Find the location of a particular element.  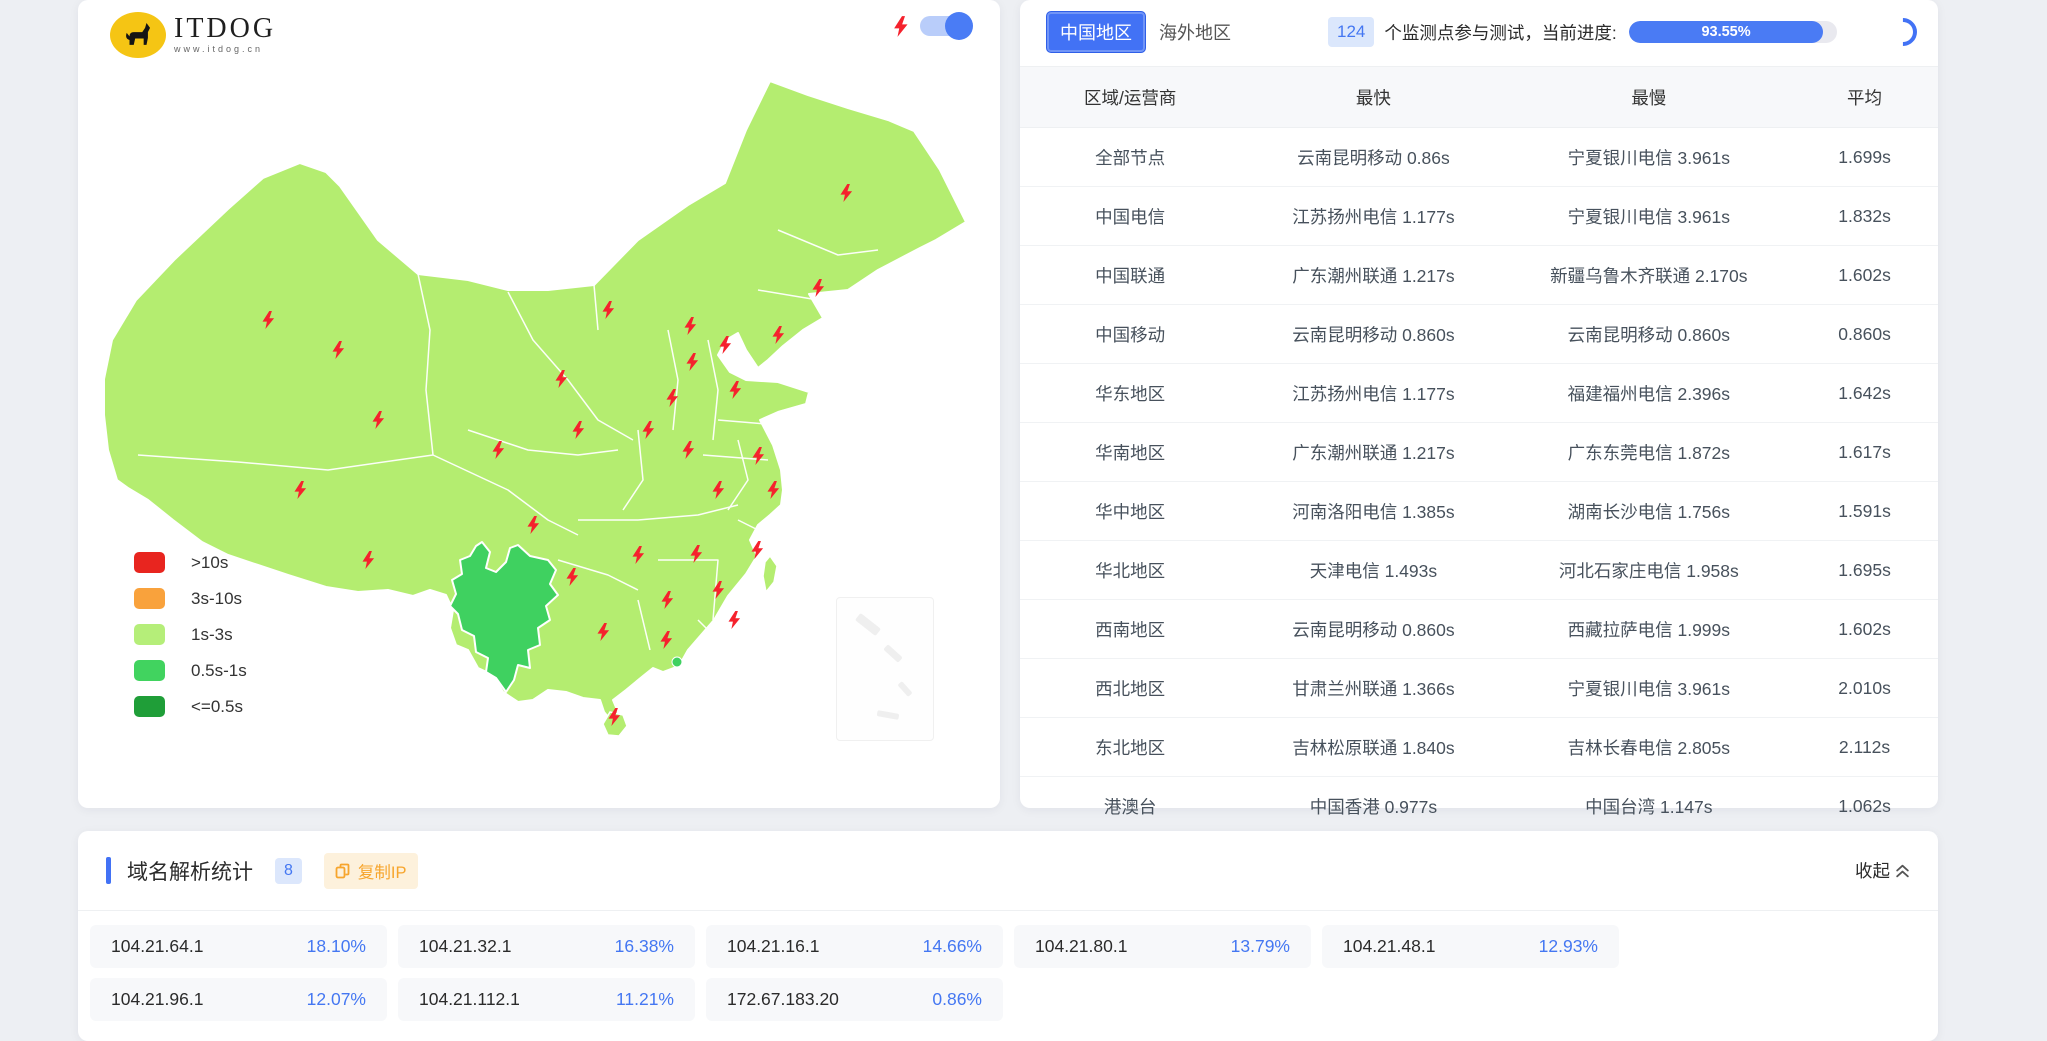

copy-ip-button: 复制IP is located at coordinates (370, 870).